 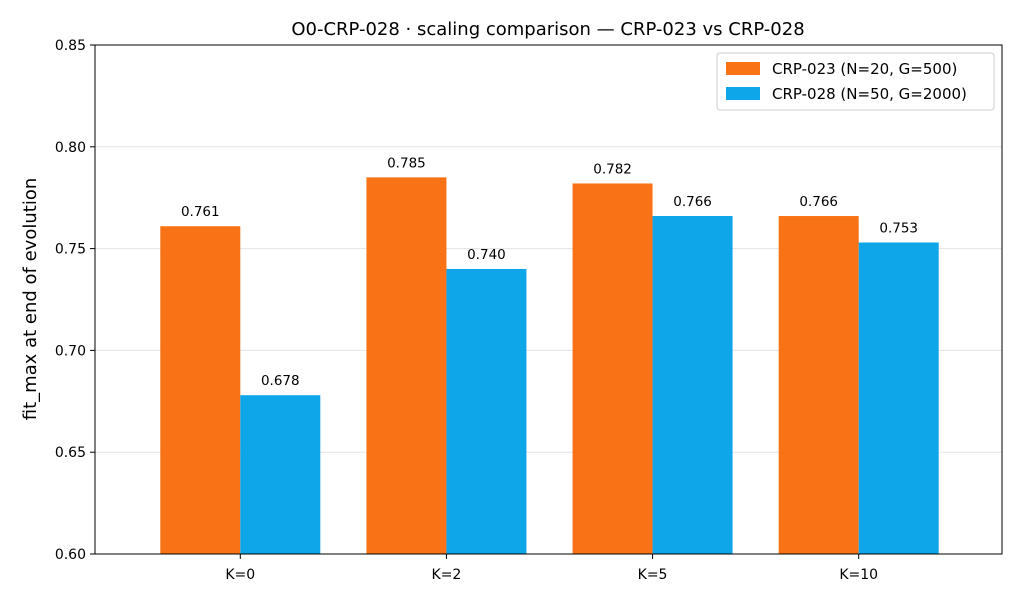 What do you see at coordinates (30, 299) in the screenshot?
I see `y-axis-label: fit_max at end of evolution` at bounding box center [30, 299].